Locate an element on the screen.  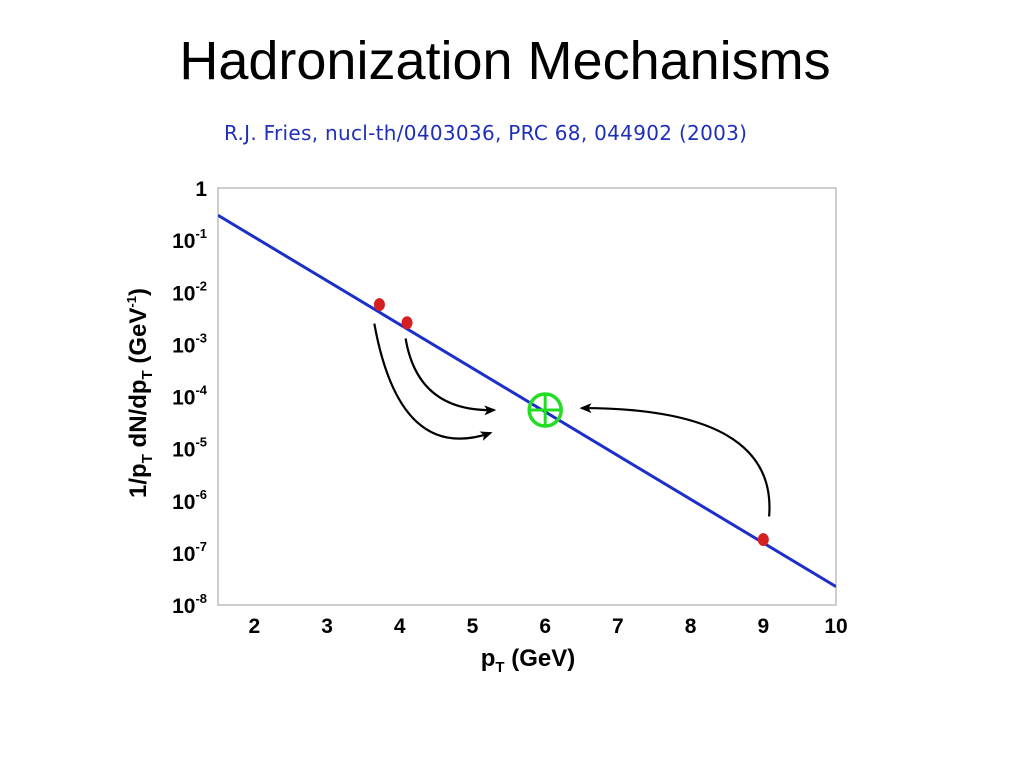
y-axis-ticks: 1 10⁻¹ 10⁻² 10⁻³ 10⁻⁴ 10⁻⁵ 10⁻⁶ 10⁻⁷ 10⁻⁸ is located at coordinates (190, 398).